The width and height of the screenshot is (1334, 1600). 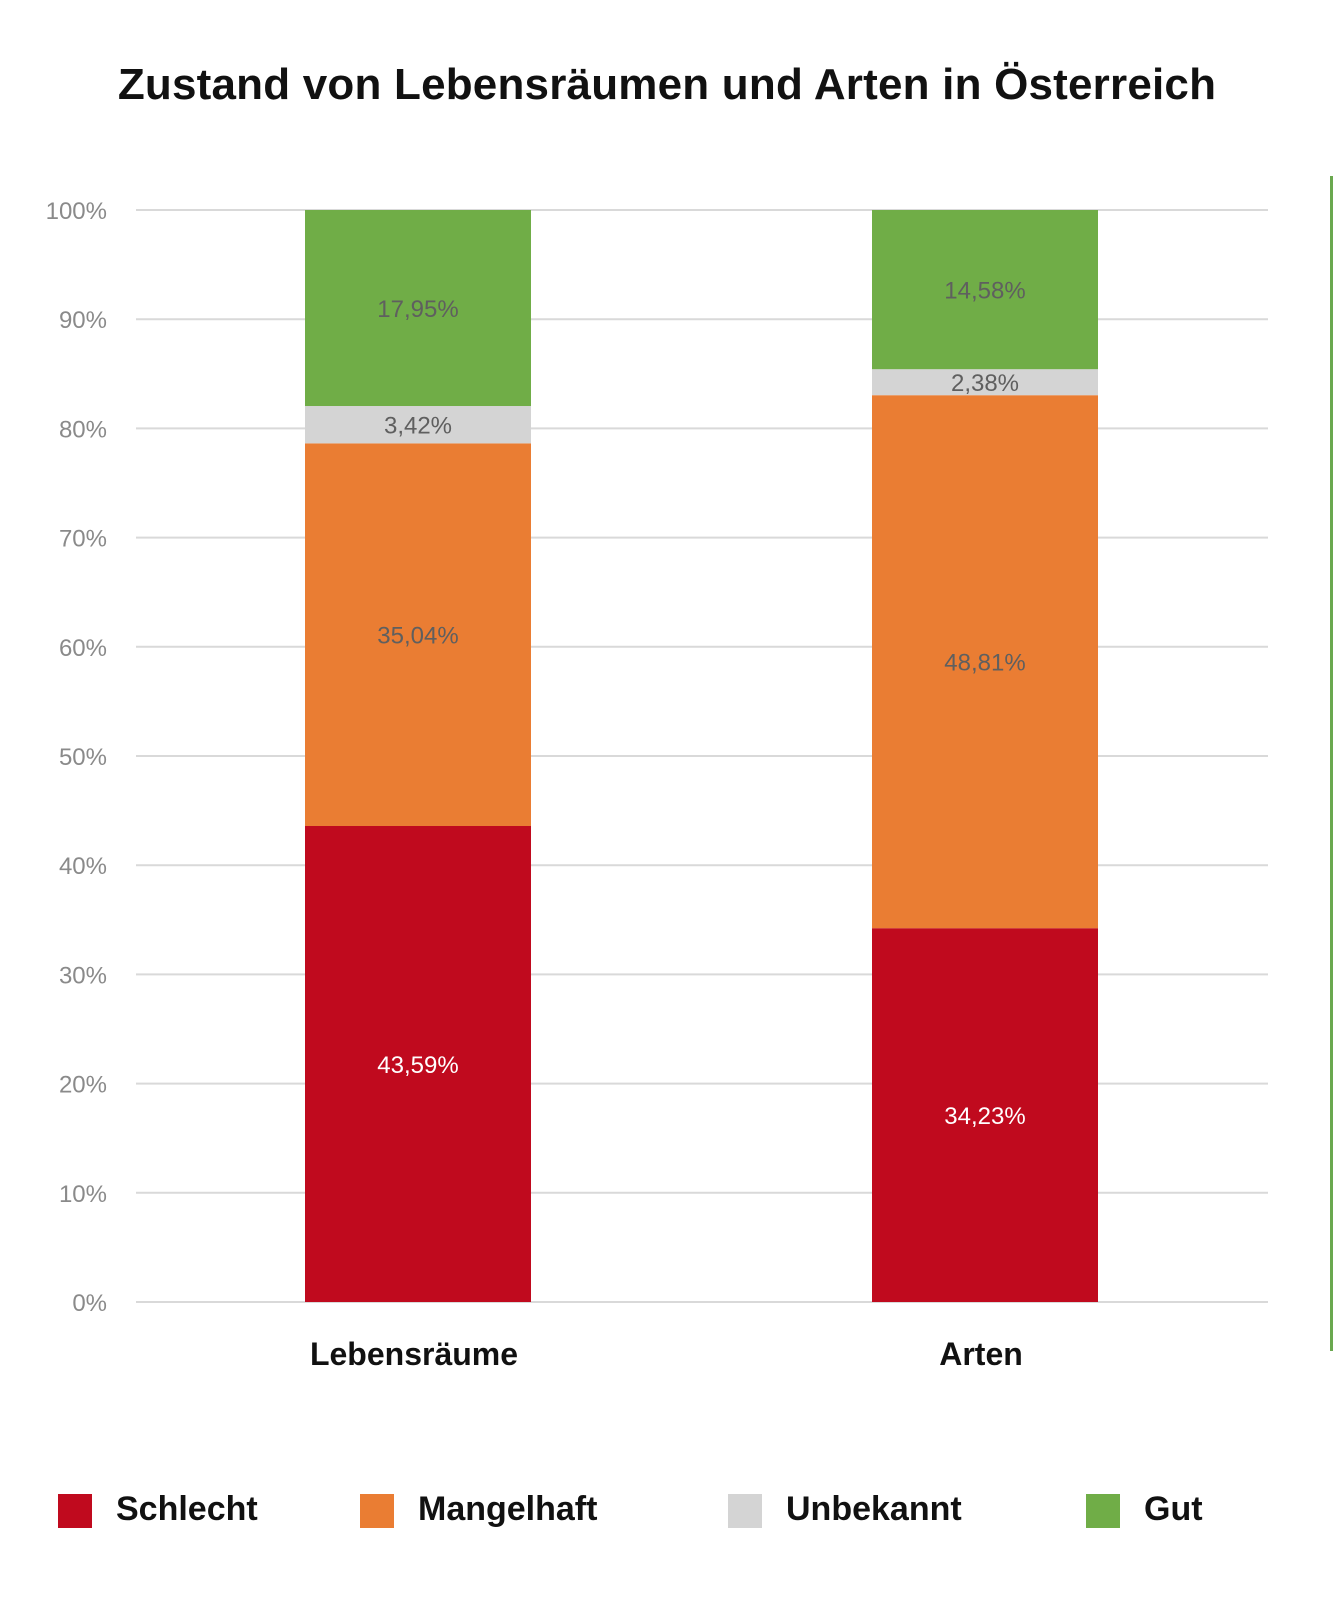 I want to click on data-label-unbekannt: 2,38%, so click(x=985, y=383).